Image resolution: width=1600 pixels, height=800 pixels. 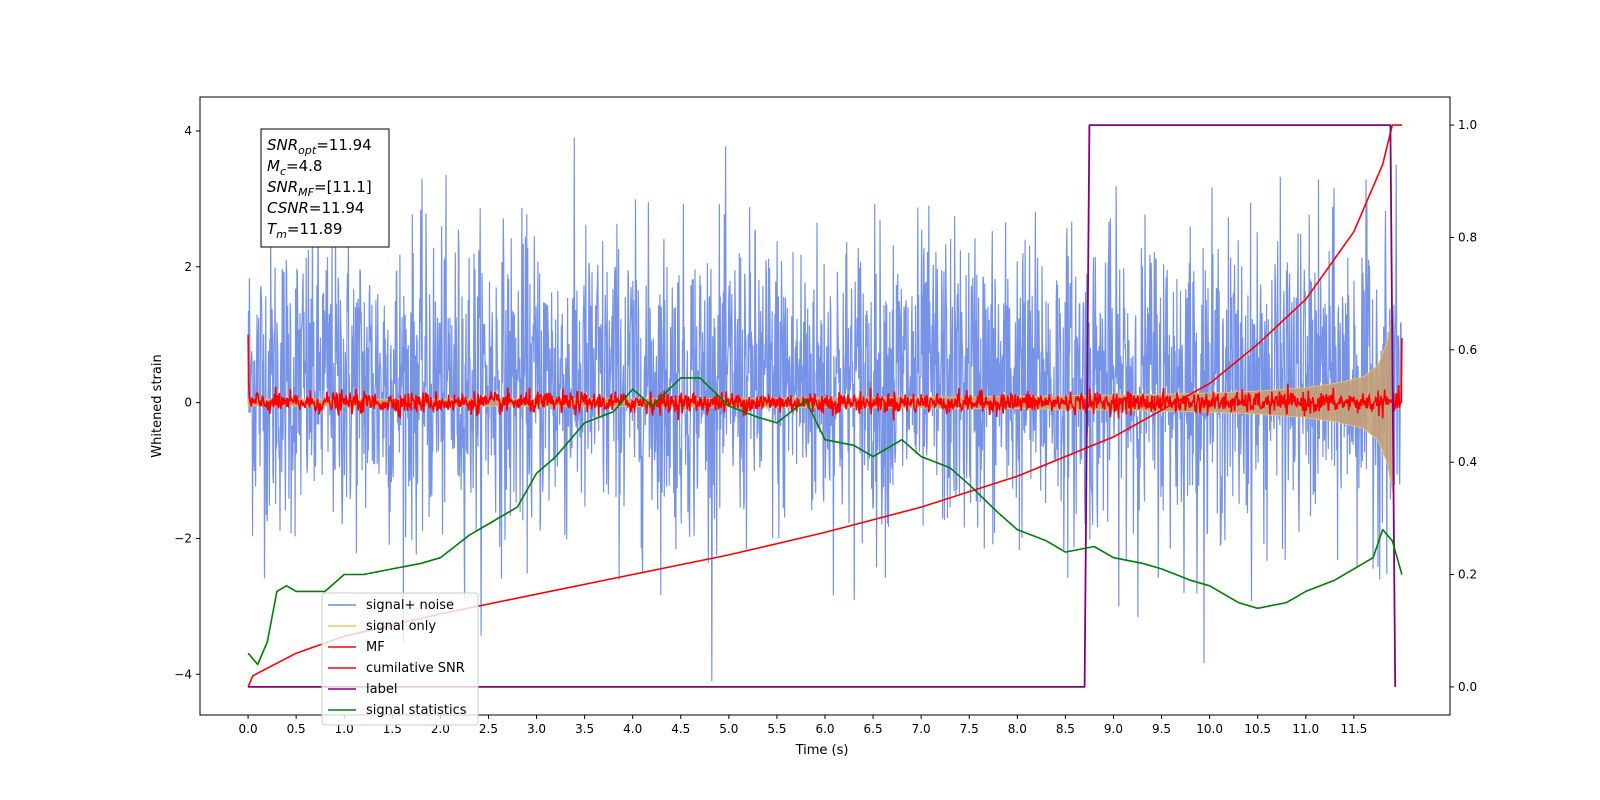 What do you see at coordinates (1467, 687) in the screenshot?
I see `y2-tick-label: 0.0` at bounding box center [1467, 687].